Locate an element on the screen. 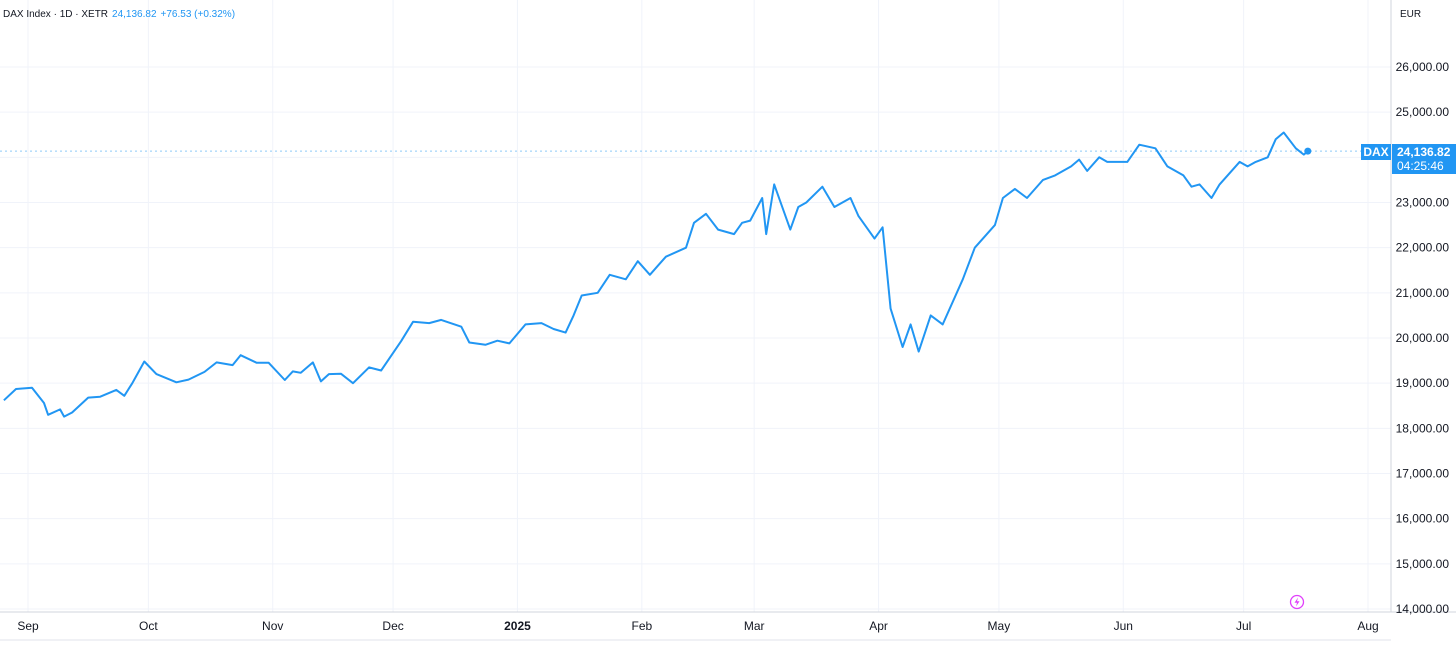 Image resolution: width=1456 pixels, height=652 pixels. y-tick-label: 22,000.00 is located at coordinates (1423, 248).